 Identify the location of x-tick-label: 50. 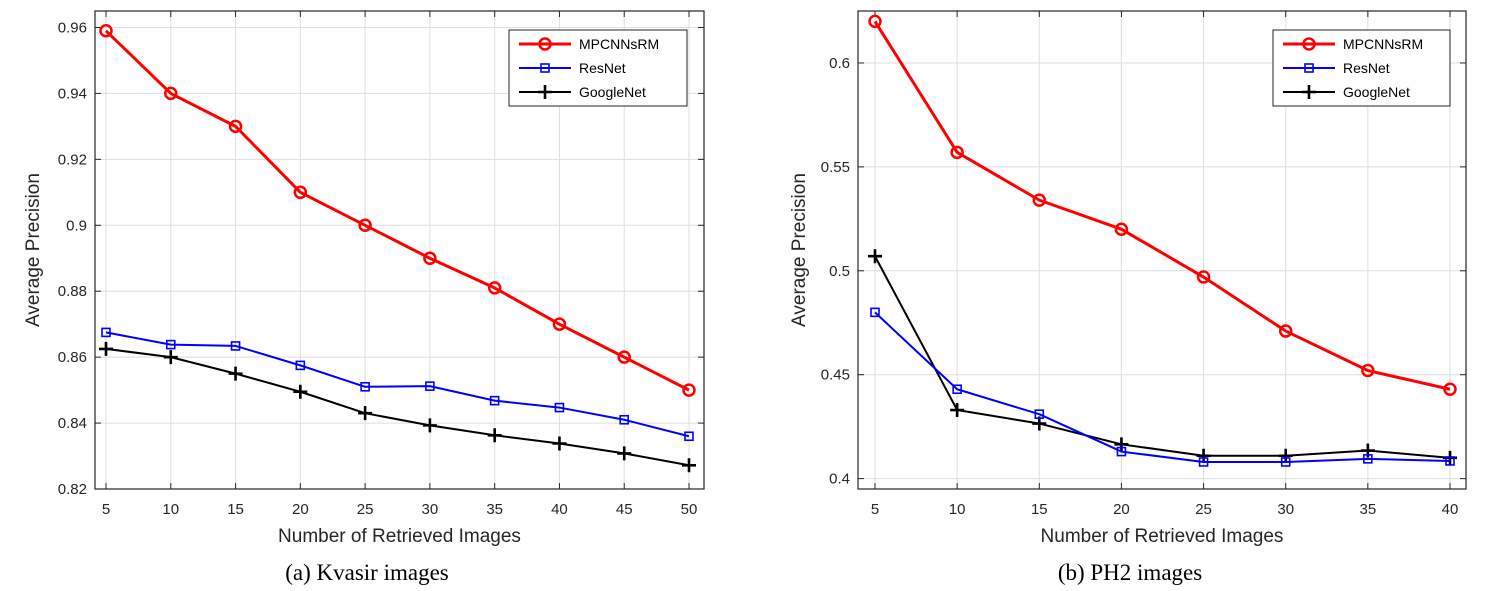
(689, 509).